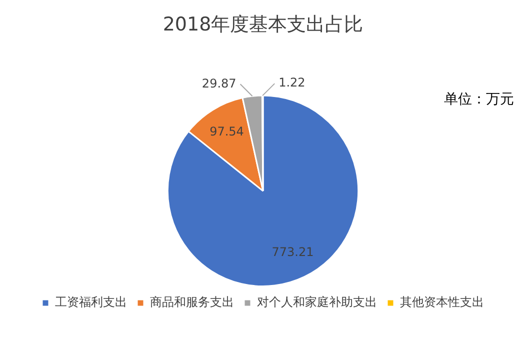 The height and width of the screenshot is (359, 526). What do you see at coordinates (192, 302) in the screenshot?
I see `legend-label: 商品和服务支出` at bounding box center [192, 302].